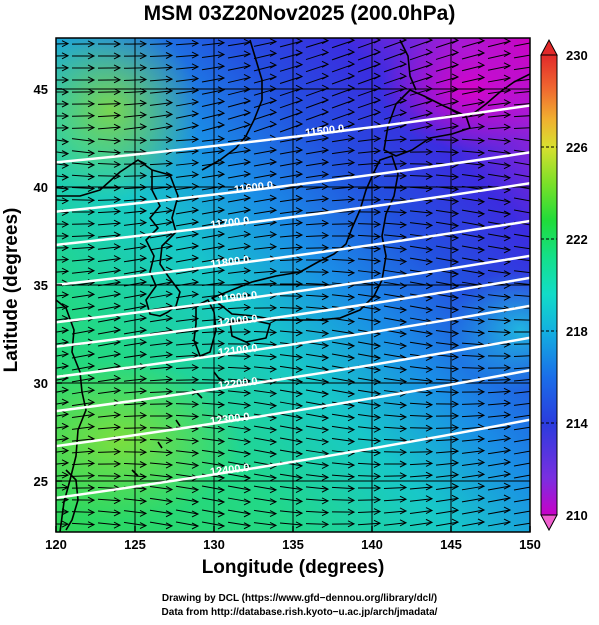  I want to click on colorbar-tick-label: 218, so click(577, 331).